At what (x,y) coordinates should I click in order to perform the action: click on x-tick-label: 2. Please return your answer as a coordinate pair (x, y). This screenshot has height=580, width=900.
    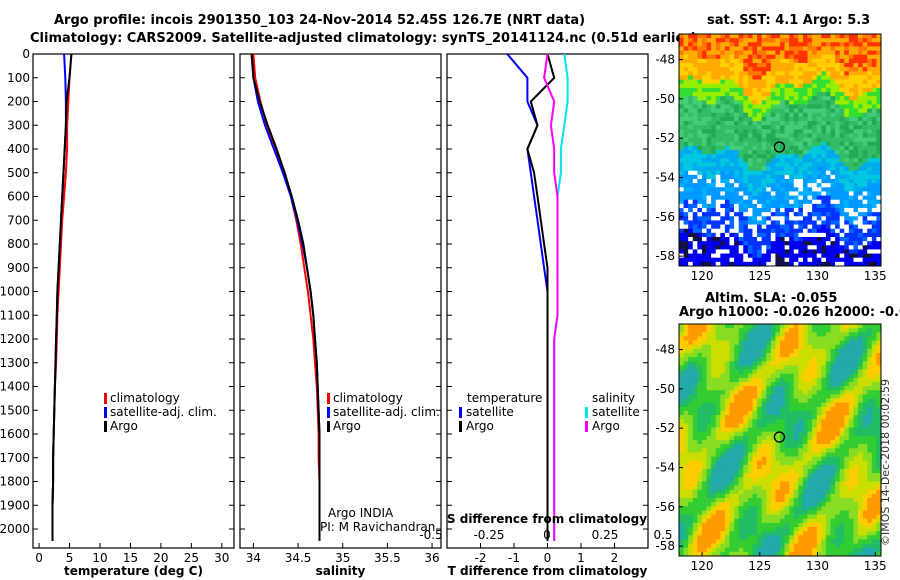
    Looking at the image, I should click on (615, 558).